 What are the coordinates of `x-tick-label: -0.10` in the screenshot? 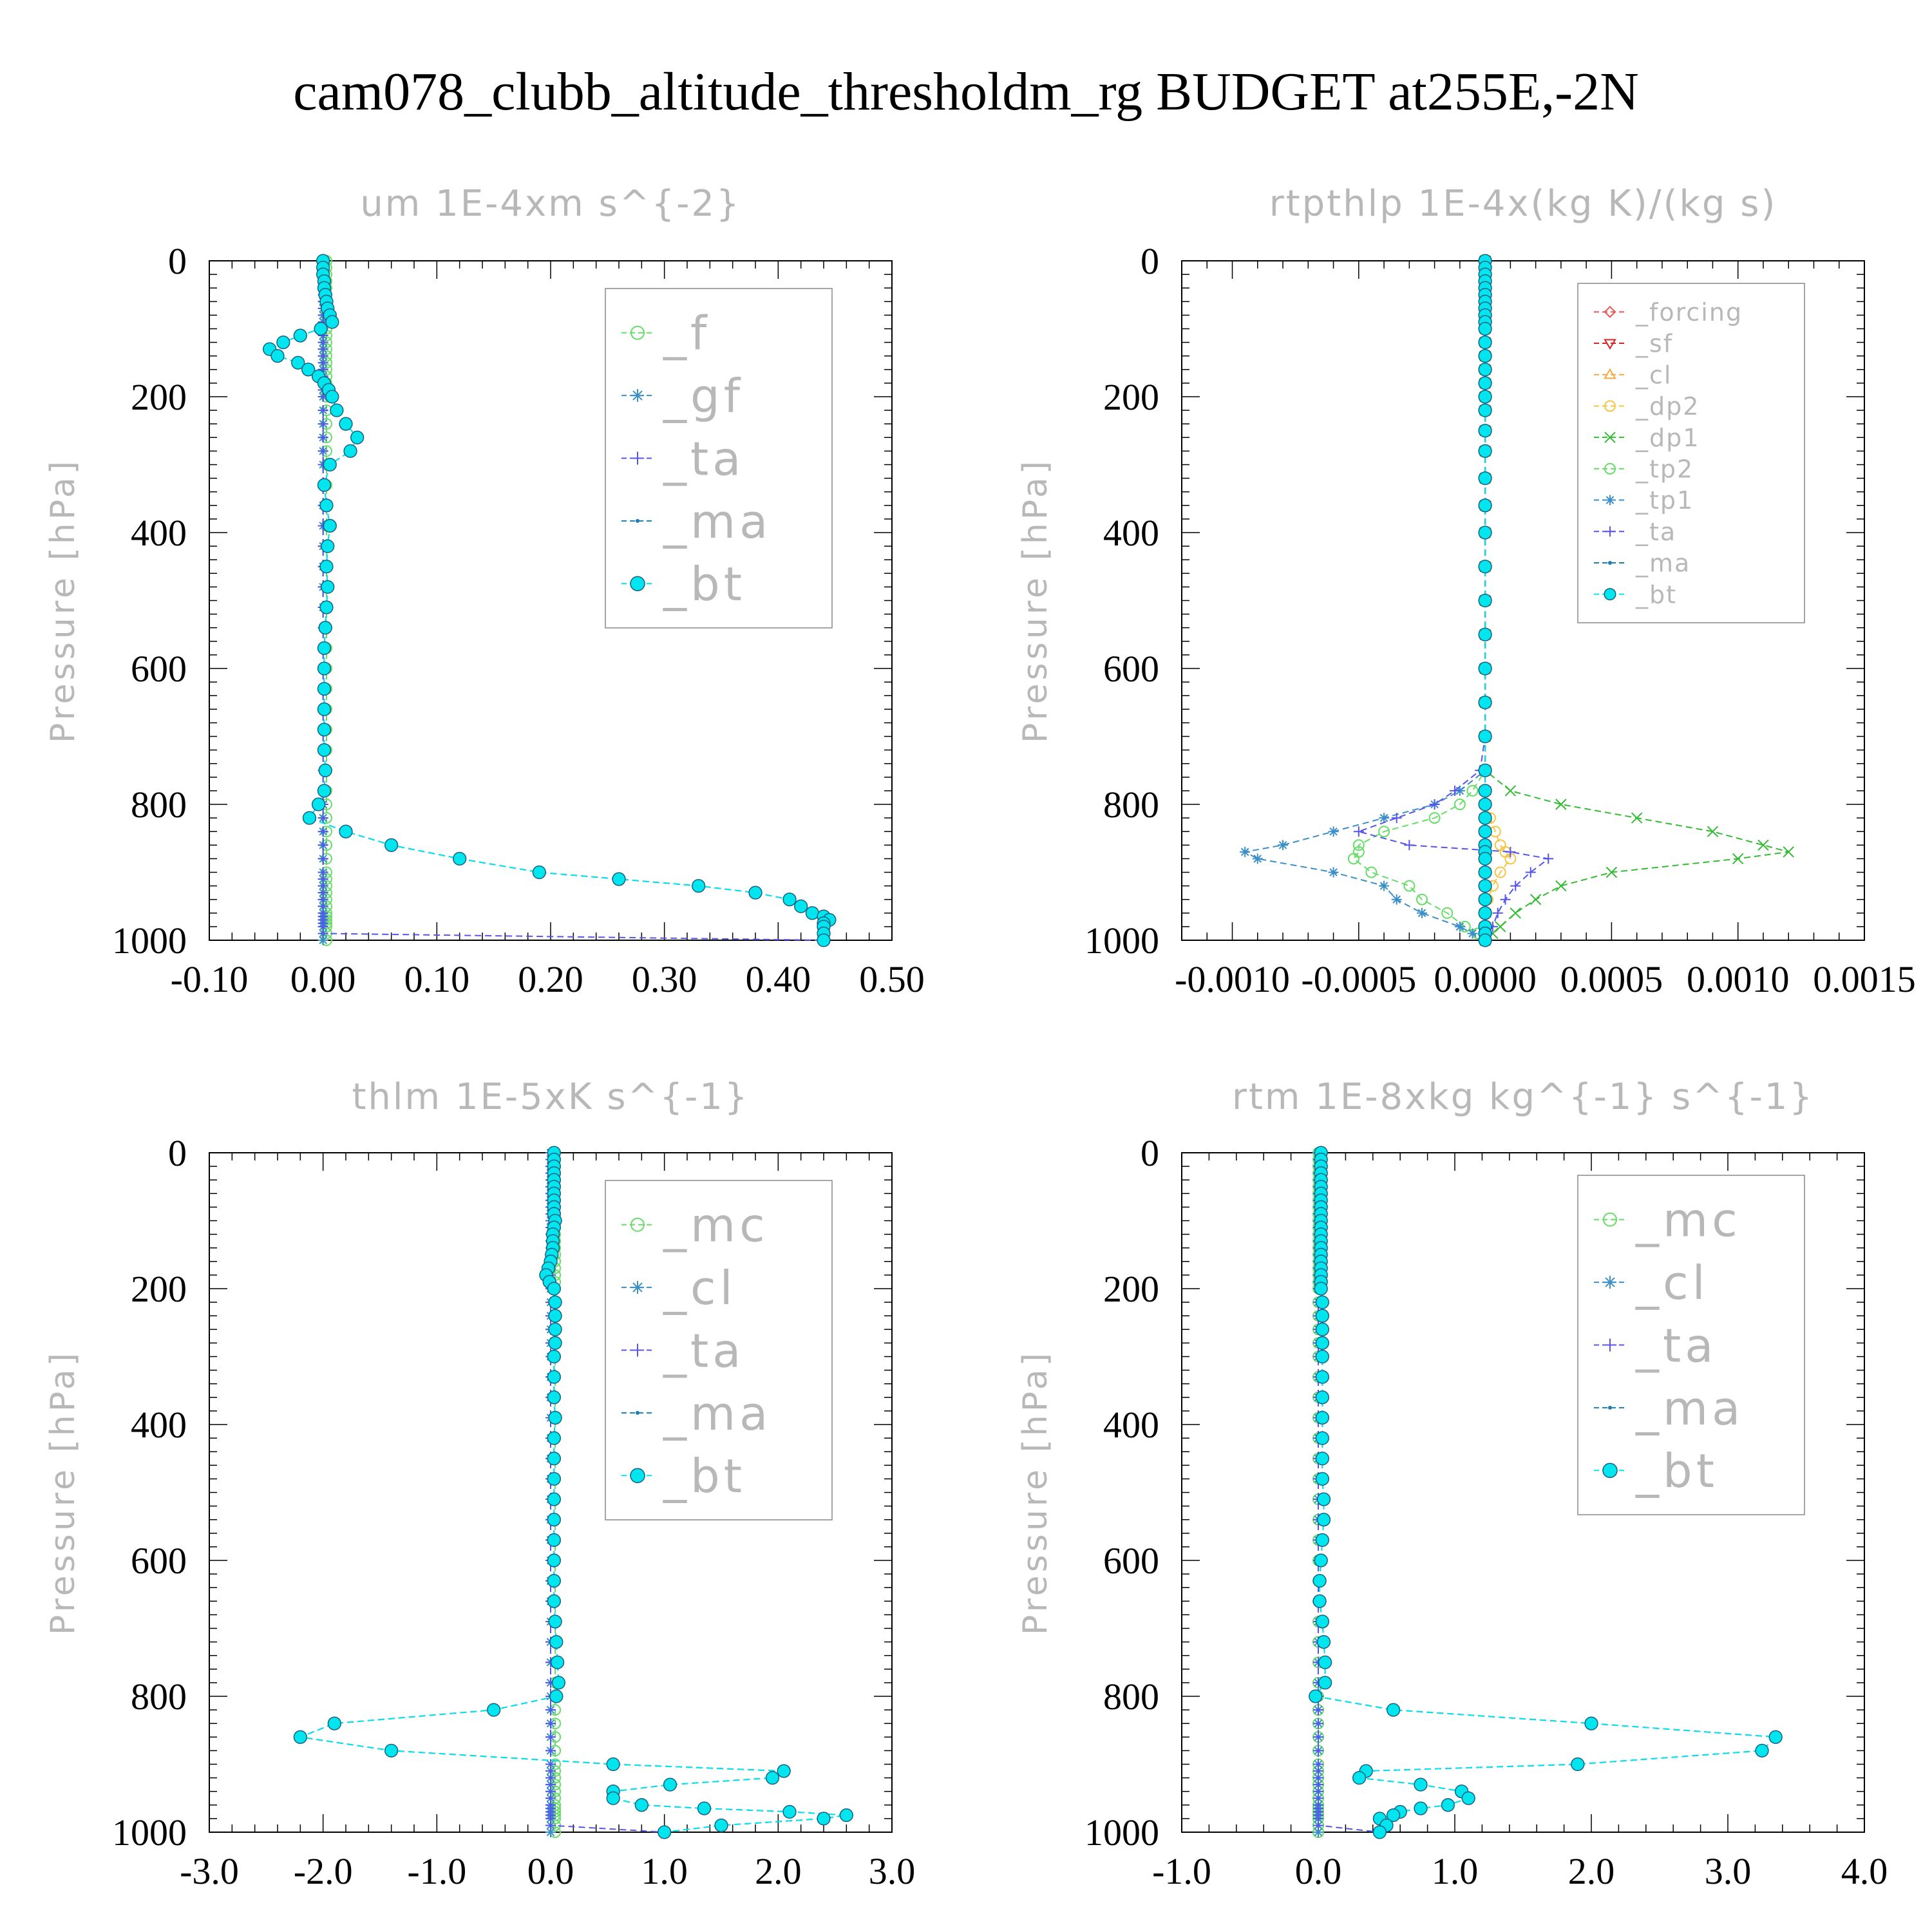 It's located at (210, 979).